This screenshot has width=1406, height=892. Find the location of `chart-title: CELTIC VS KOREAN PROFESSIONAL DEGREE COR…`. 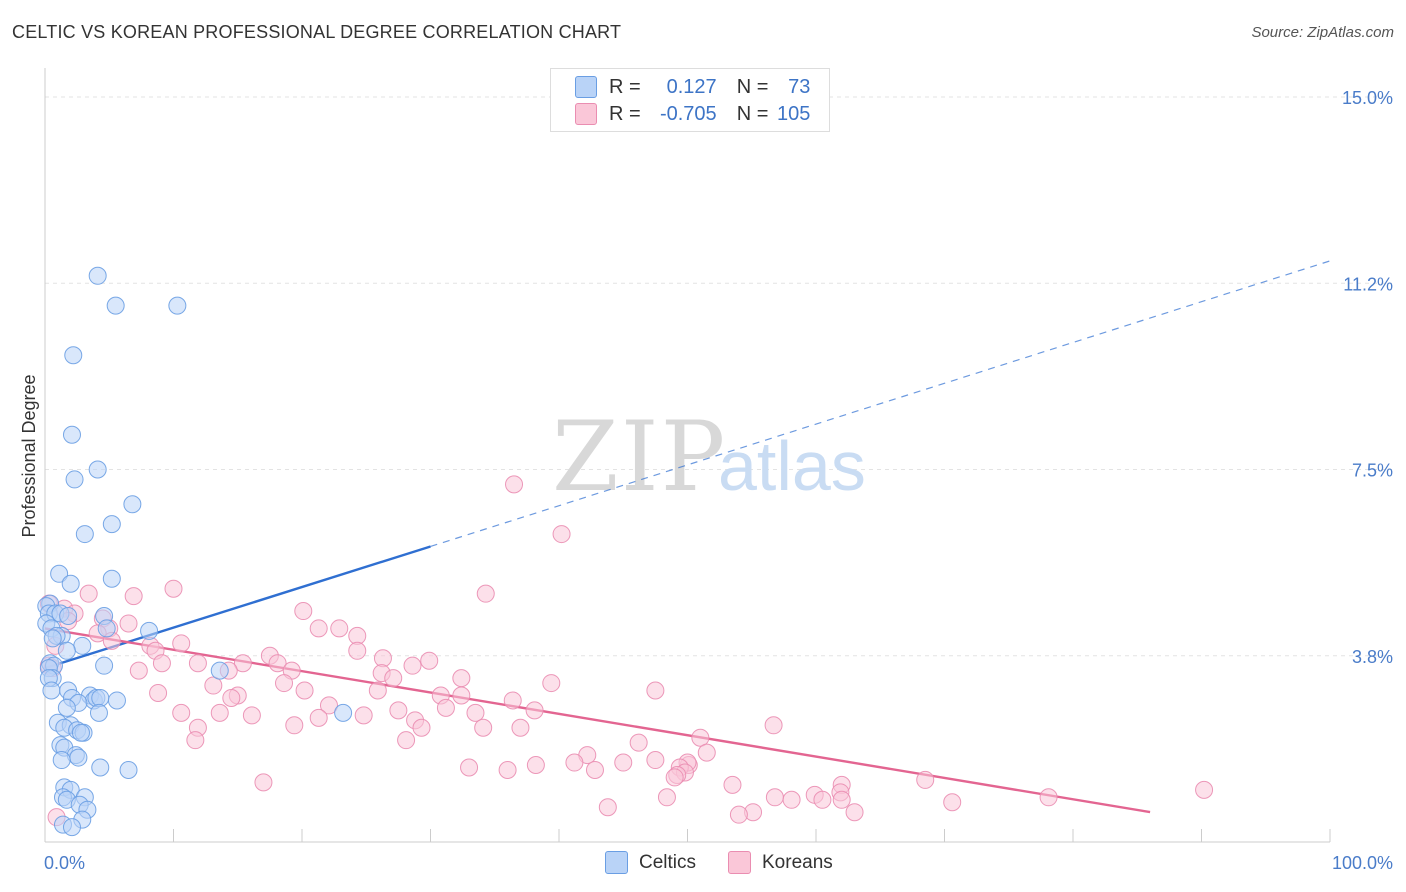

chart-title: CELTIC VS KOREAN PROFESSIONAL DEGREE COR… is located at coordinates (317, 32).